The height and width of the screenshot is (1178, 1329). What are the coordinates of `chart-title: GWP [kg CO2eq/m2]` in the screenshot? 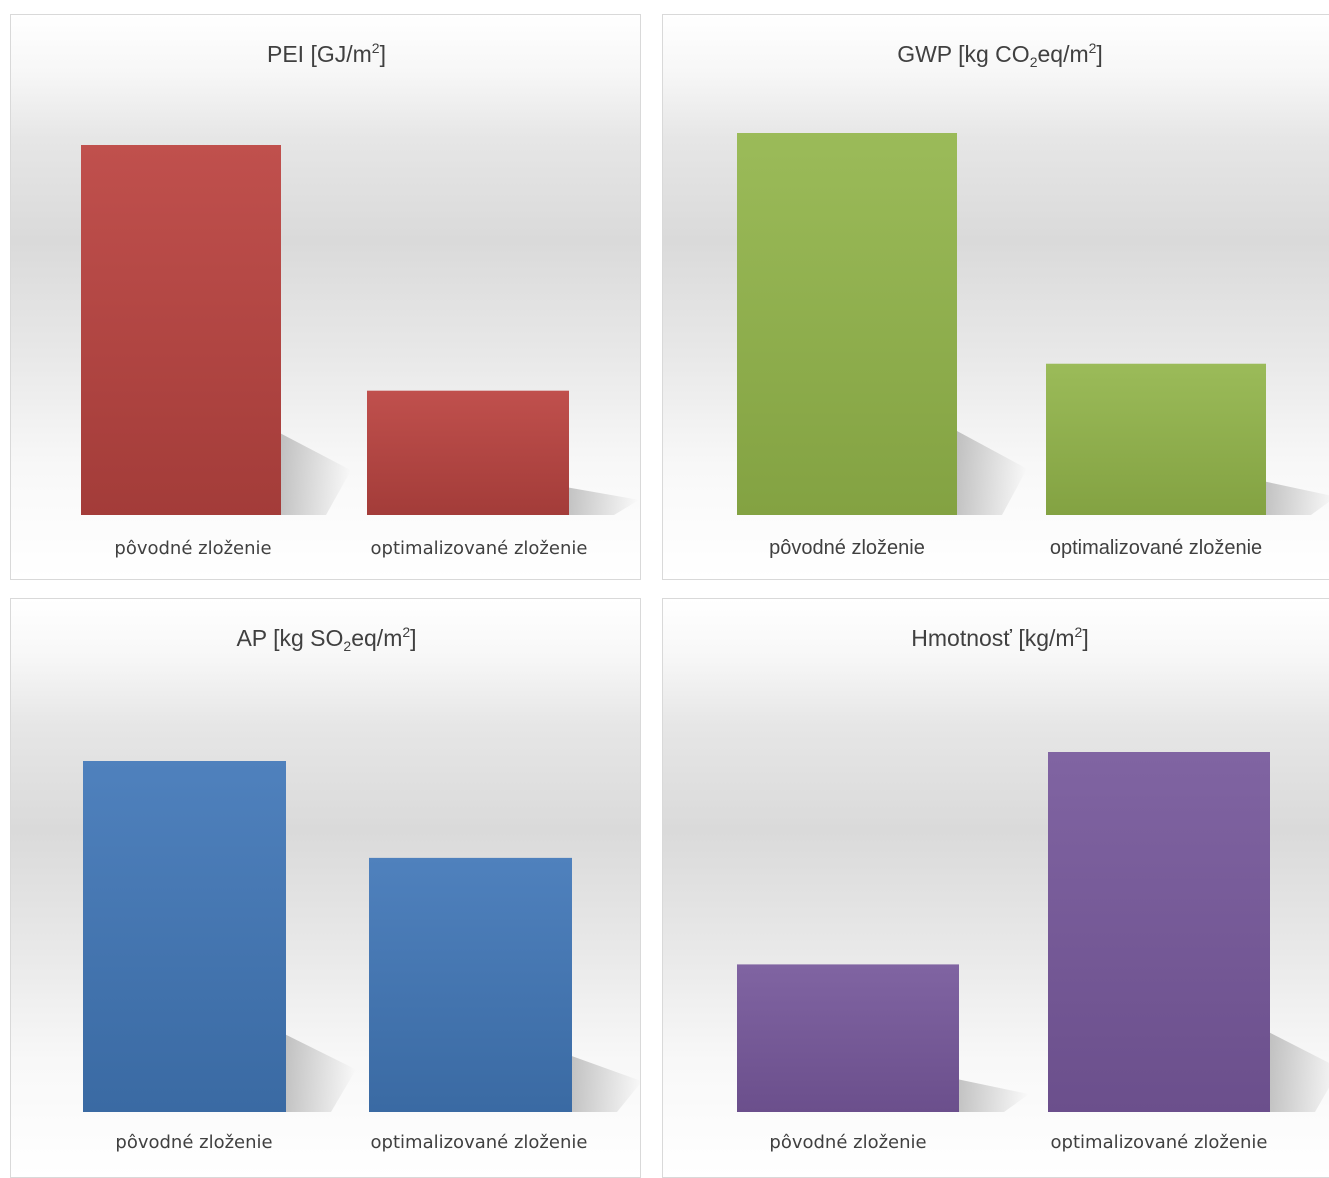 It's located at (1000, 55).